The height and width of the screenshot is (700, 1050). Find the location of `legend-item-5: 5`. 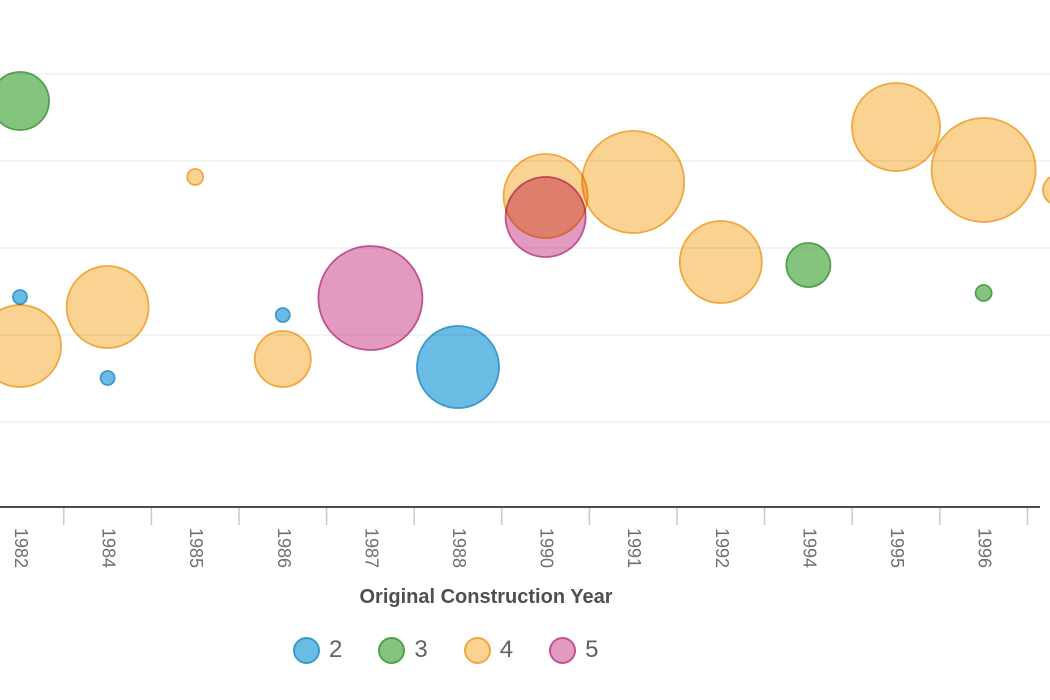

legend-item-5: 5 is located at coordinates (573, 650).